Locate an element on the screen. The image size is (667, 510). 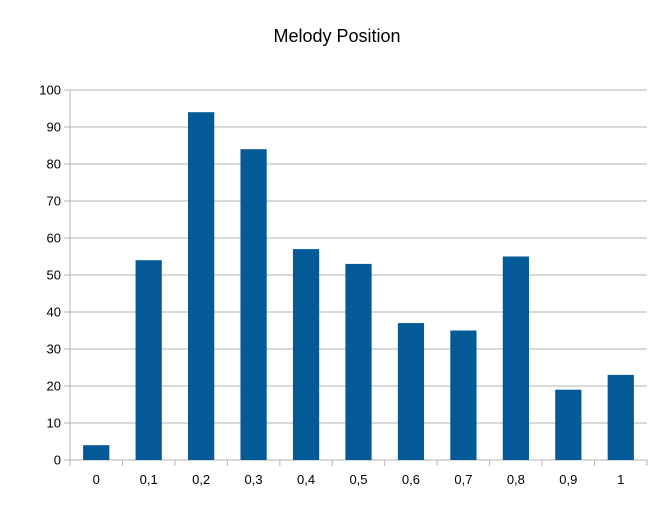
bar-0,2 is located at coordinates (201, 286).